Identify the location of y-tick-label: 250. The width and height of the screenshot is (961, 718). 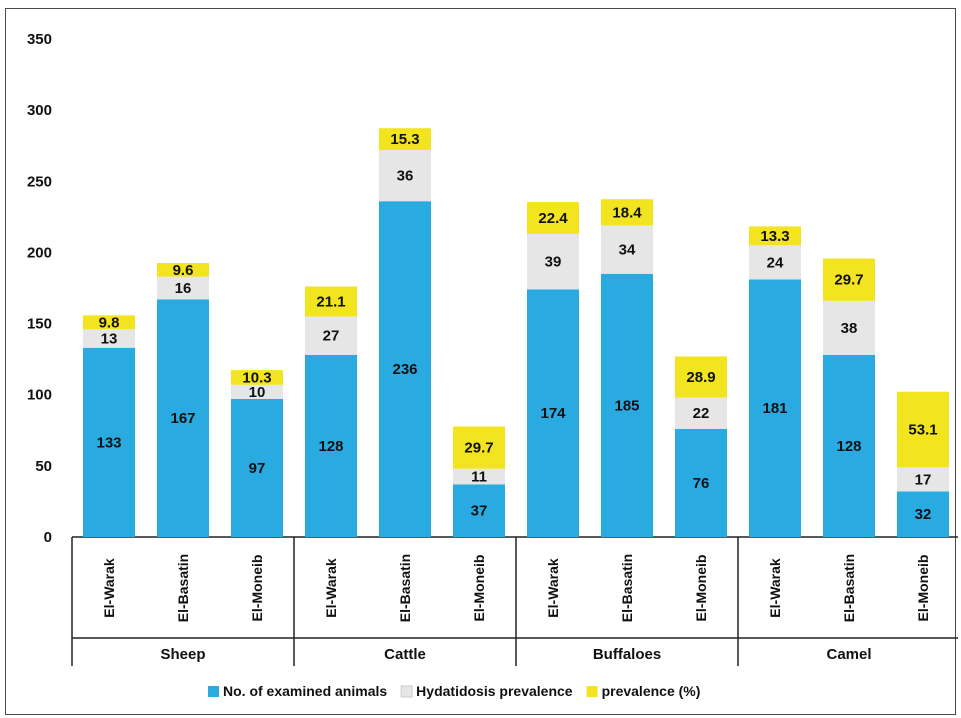
(39, 181).